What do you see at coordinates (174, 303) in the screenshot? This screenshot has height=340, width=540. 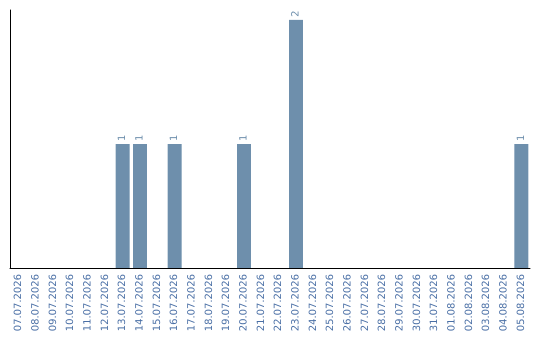 I see `x-tick-label: 16.07.2026` at bounding box center [174, 303].